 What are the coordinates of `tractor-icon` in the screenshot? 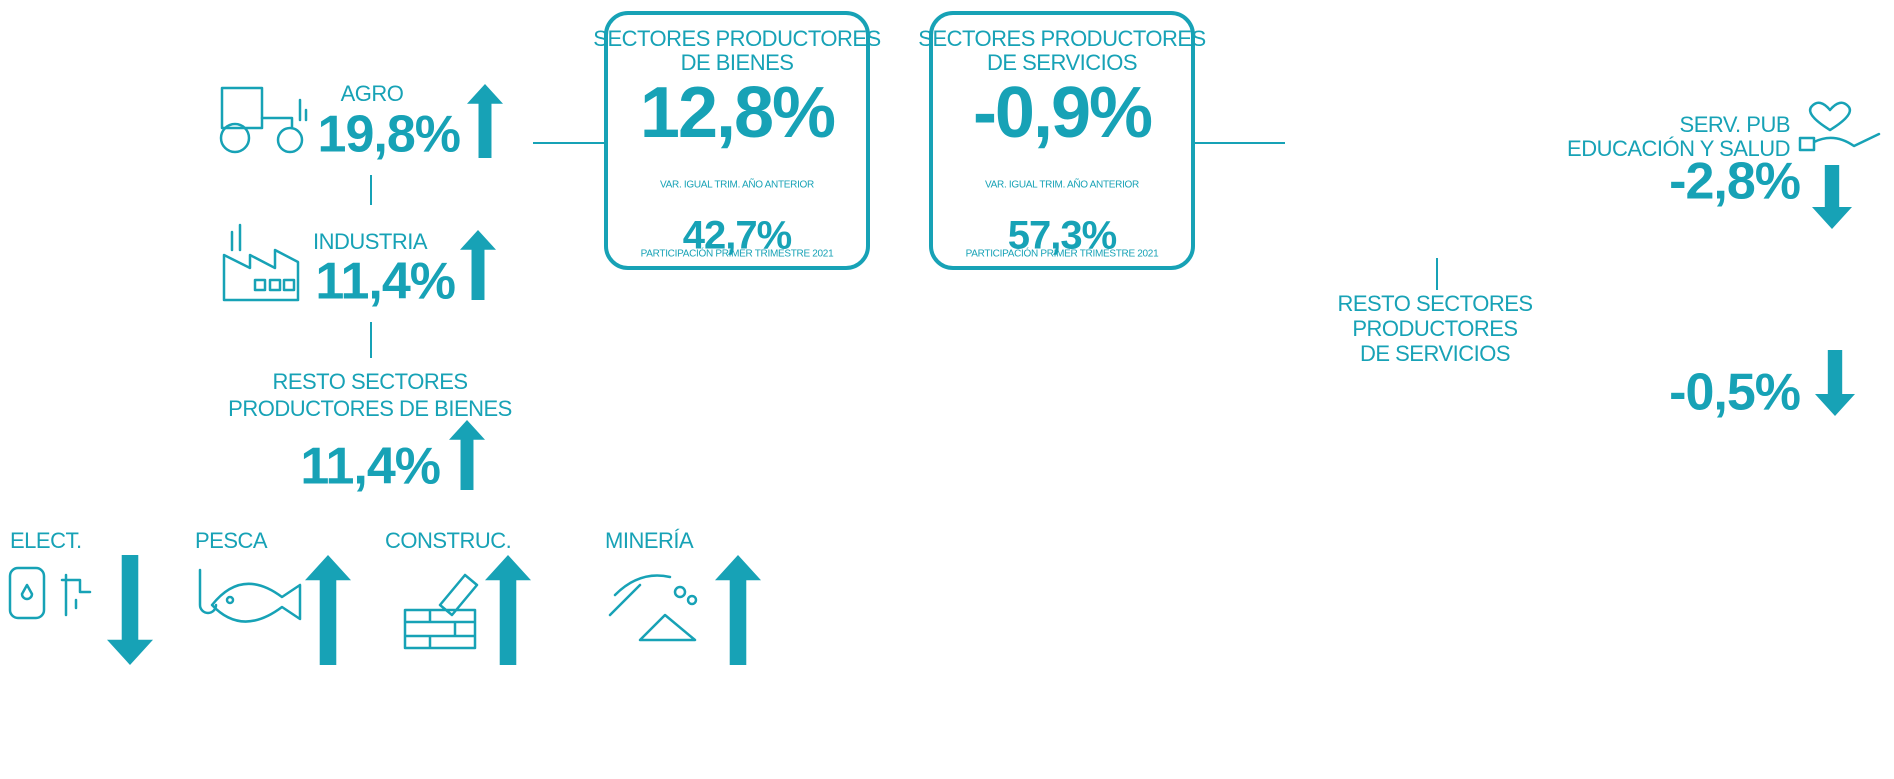 It's located at (263, 120).